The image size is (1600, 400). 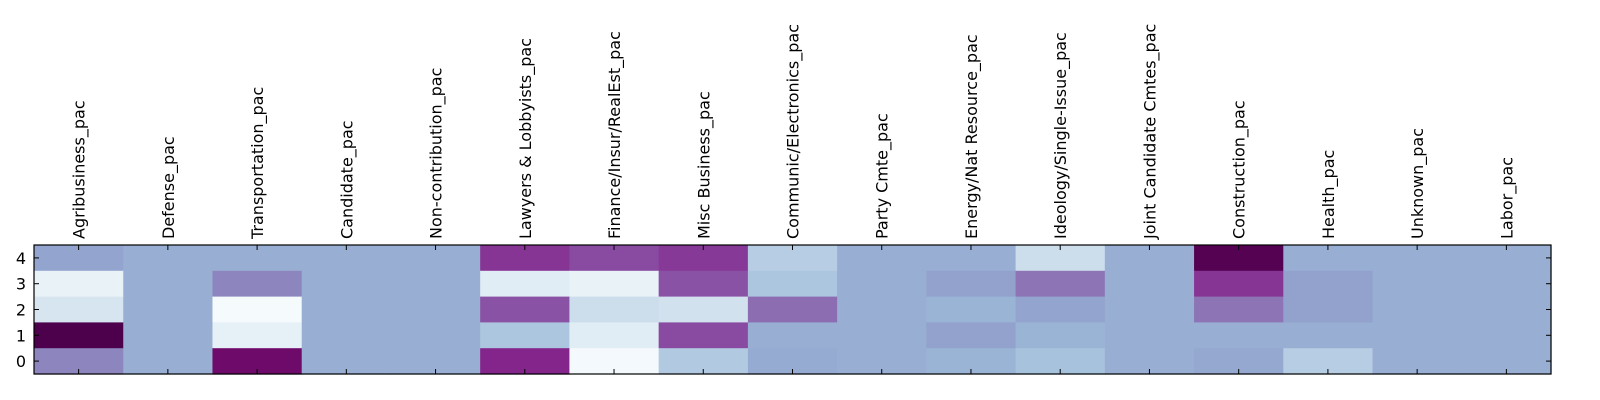 What do you see at coordinates (1329, 194) in the screenshot?
I see `x-tick-label: Health_pac` at bounding box center [1329, 194].